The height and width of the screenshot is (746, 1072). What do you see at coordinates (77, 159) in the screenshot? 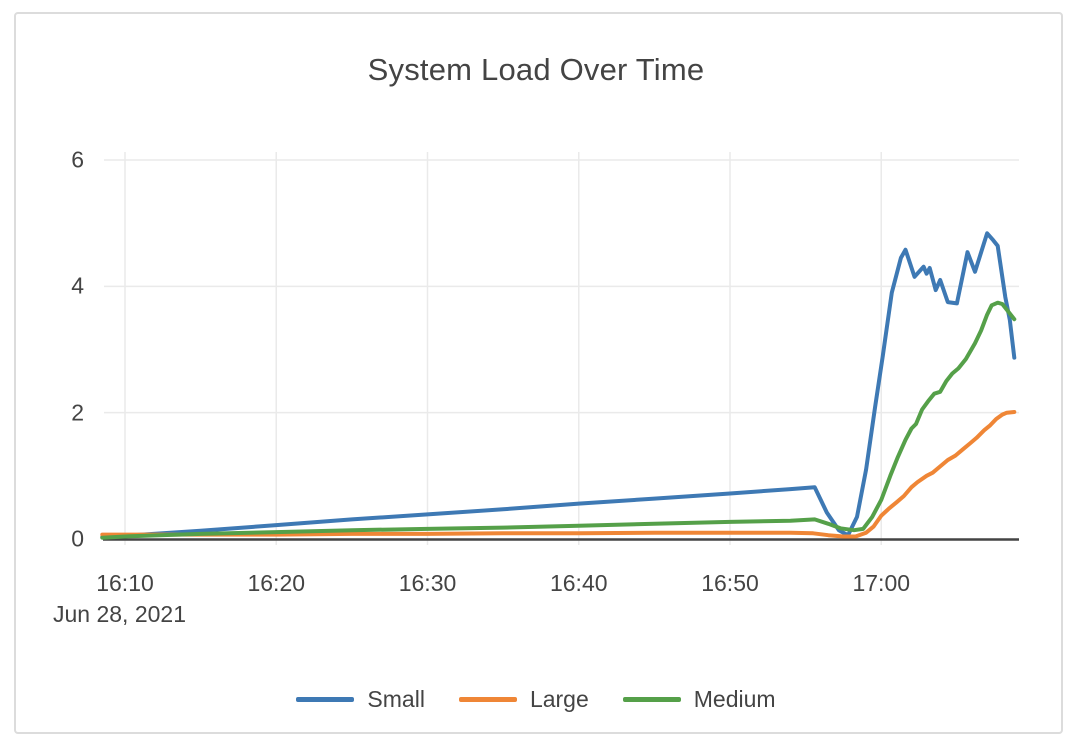
I see `y-tick-label-6: 6` at bounding box center [77, 159].